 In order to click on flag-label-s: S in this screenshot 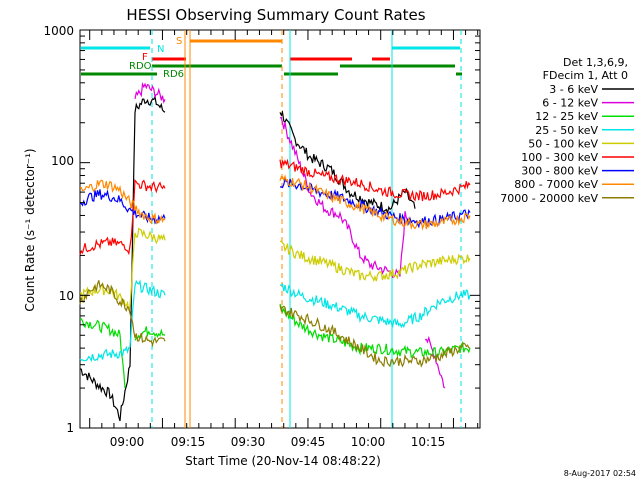, I will do `click(179, 41)`.